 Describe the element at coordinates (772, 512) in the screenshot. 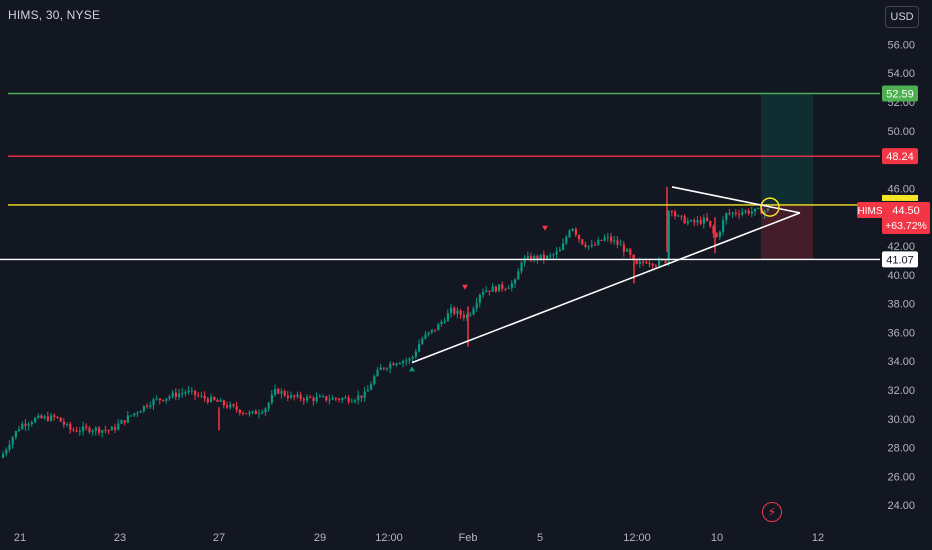

I see `lightning-icon: ⚡` at that location.